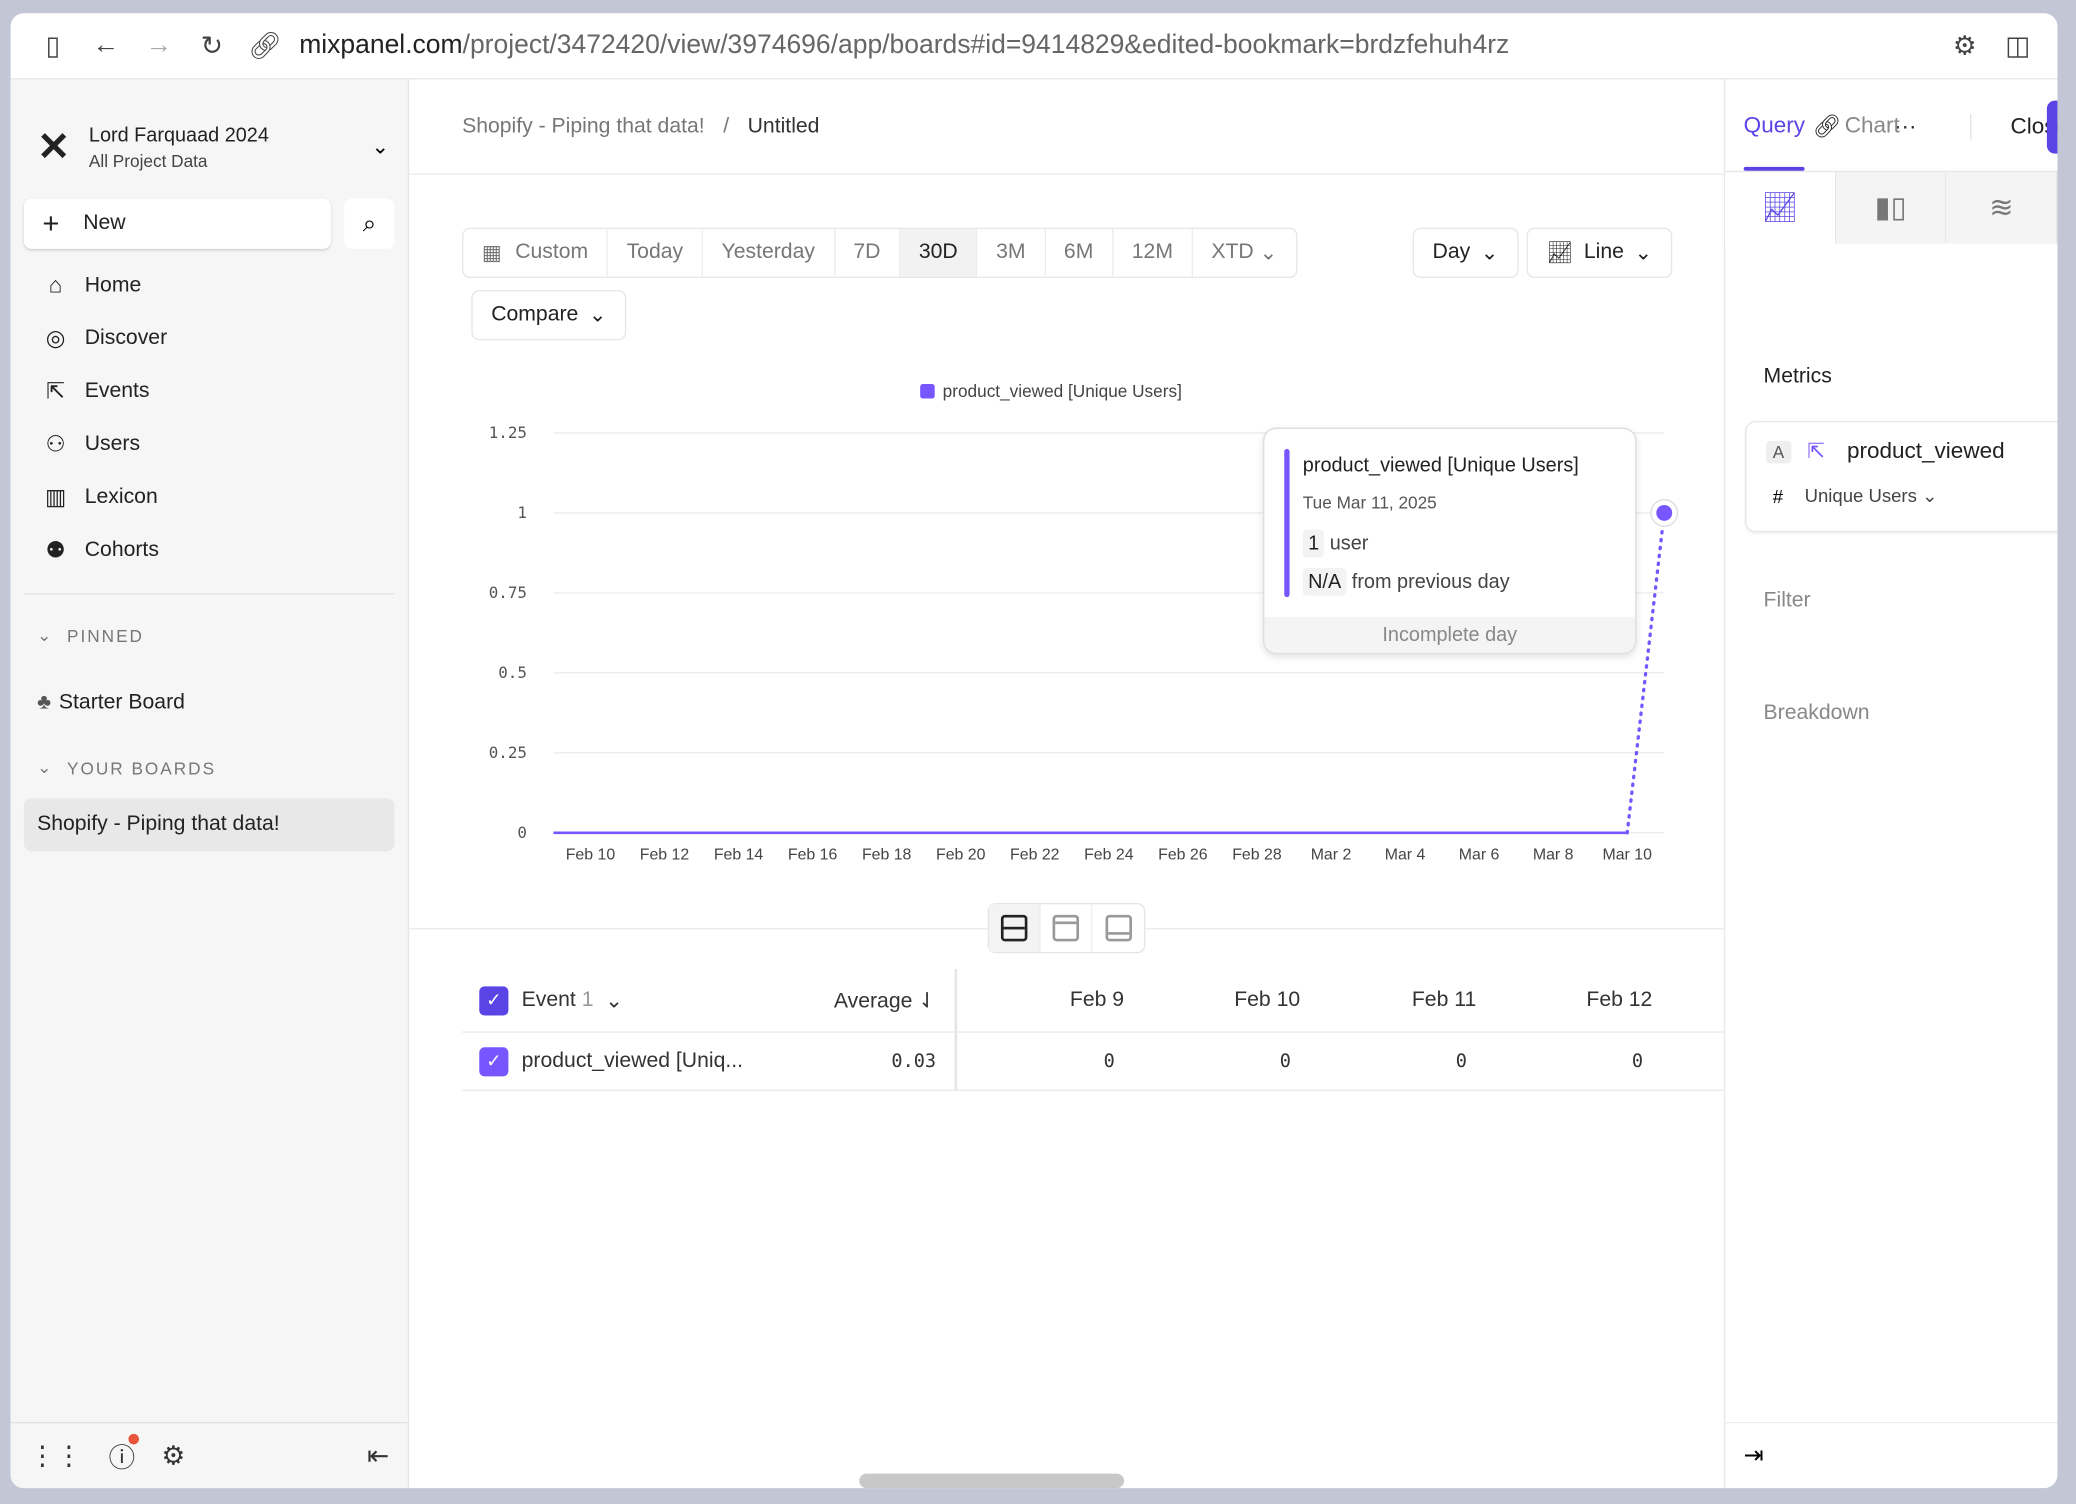 The image size is (2076, 1504). I want to click on average-column-header: Average ⇃, so click(858, 1000).